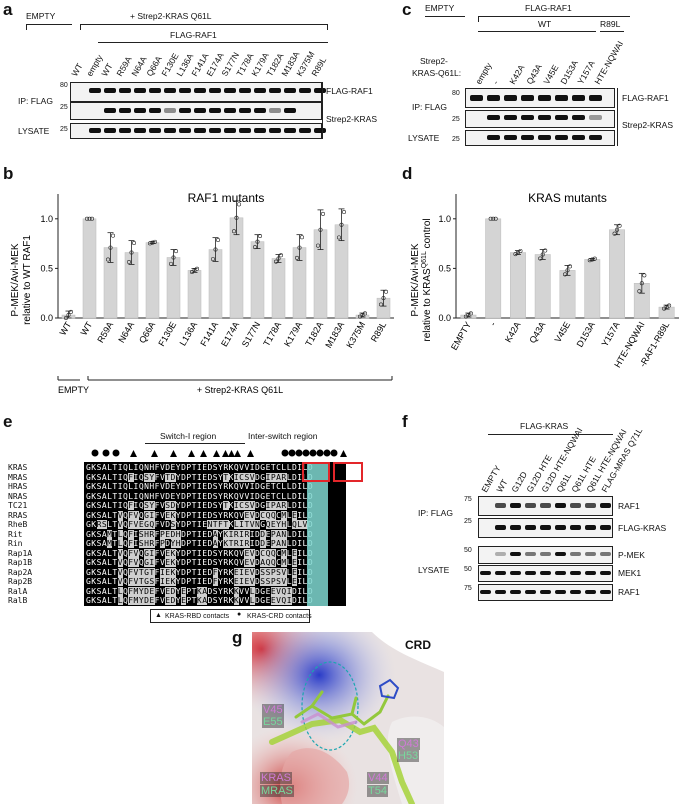  What do you see at coordinates (563, 332) in the screenshot?
I see `x-tick-label: V45E` at bounding box center [563, 332].